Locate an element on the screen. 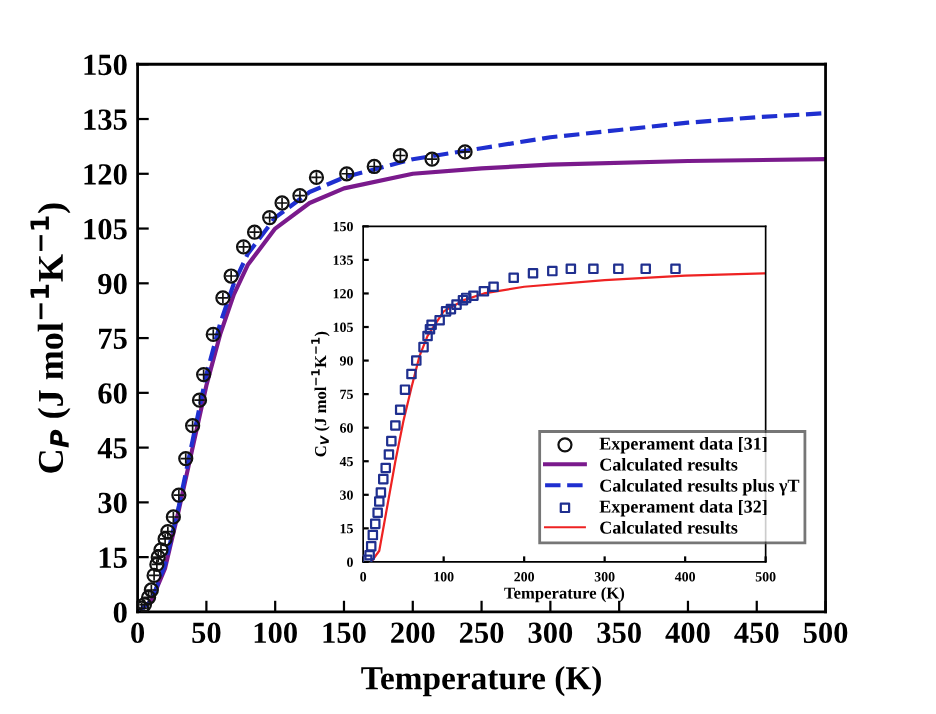 Image resolution: width=936 pixels, height=714 pixels. x-tick-label: 200 is located at coordinates (413, 633).